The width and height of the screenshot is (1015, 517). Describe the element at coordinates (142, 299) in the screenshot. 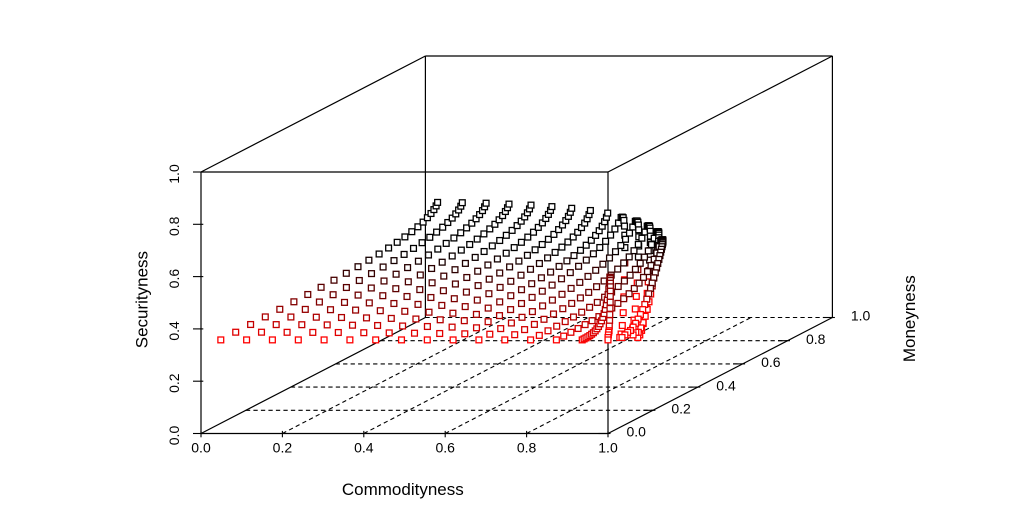

I see `svg-text: Securityness` at that location.